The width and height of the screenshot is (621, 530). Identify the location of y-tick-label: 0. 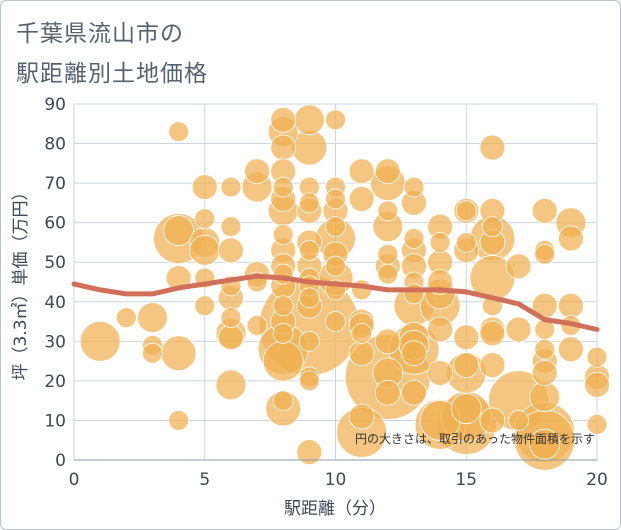
(60, 461).